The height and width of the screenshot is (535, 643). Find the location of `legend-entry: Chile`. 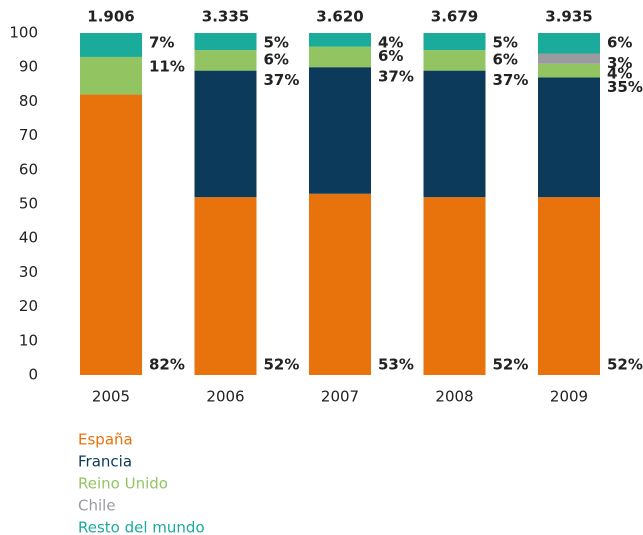

legend-entry: Chile is located at coordinates (97, 506).